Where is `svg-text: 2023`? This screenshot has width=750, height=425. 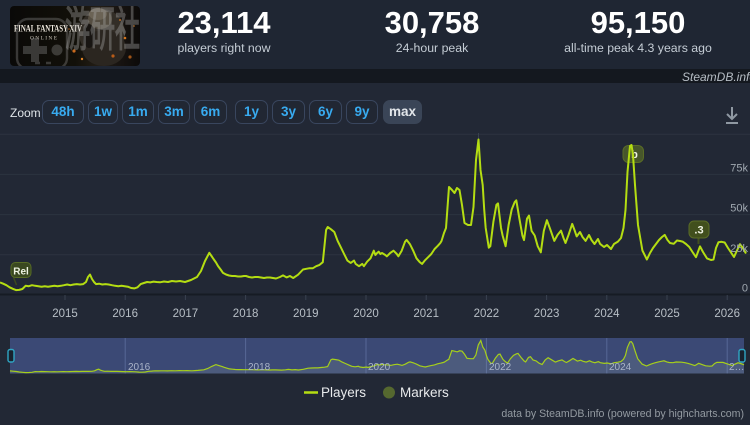 svg-text: 2023 is located at coordinates (547, 314).